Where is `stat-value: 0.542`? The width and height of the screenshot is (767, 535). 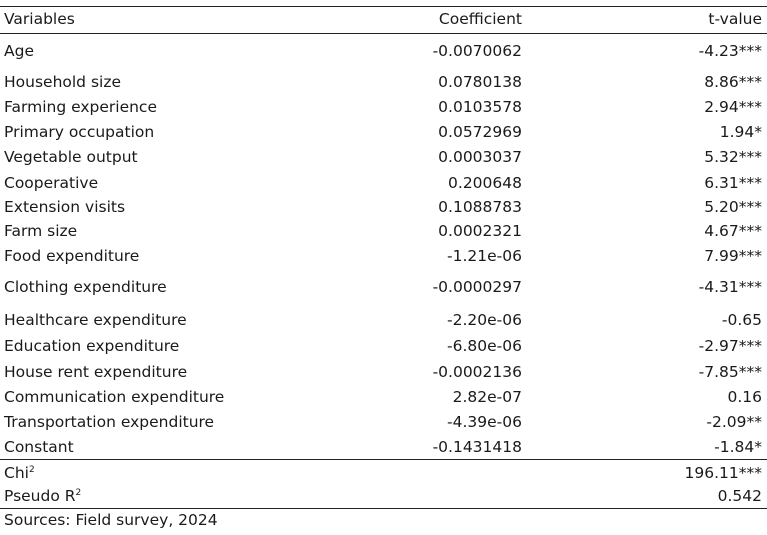 stat-value: 0.542 is located at coordinates (739, 496).